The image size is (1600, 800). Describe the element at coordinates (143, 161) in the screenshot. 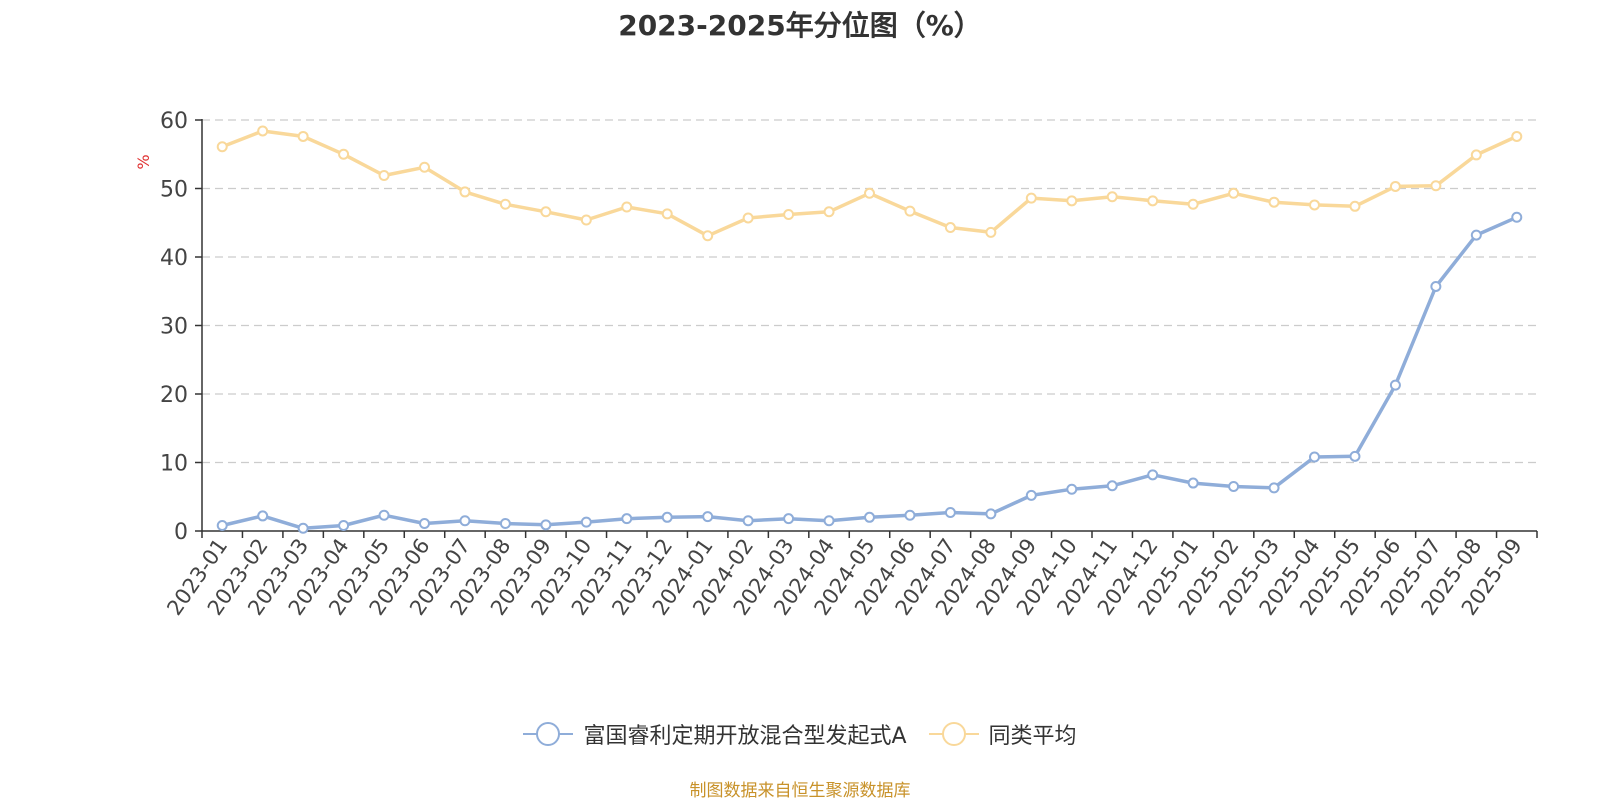

I see `y-axis-label: %` at that location.